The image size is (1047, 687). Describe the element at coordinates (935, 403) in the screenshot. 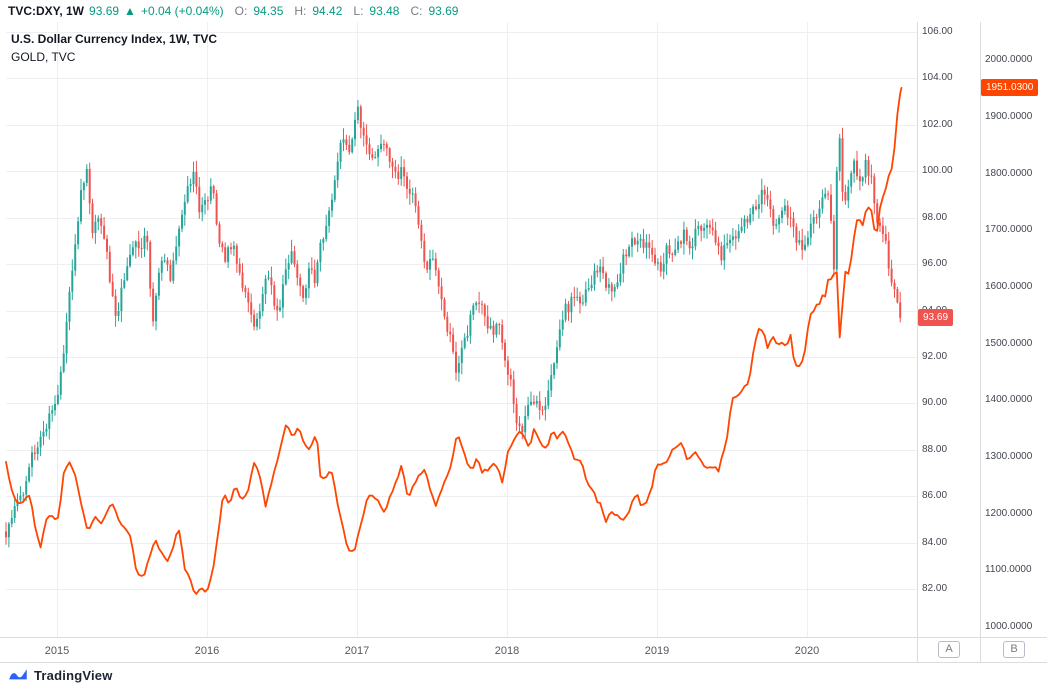

I see `dxy-price-tick-label: 90.00` at that location.